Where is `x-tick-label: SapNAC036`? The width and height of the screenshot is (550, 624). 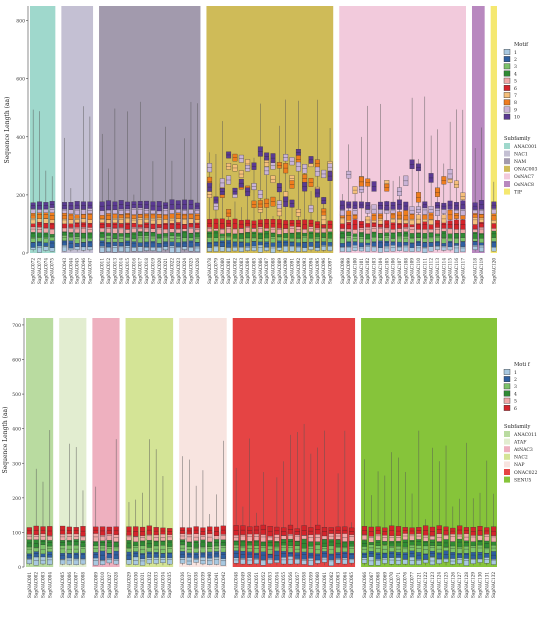 x-tick-label: SapNAC036 is located at coordinates (182, 585).